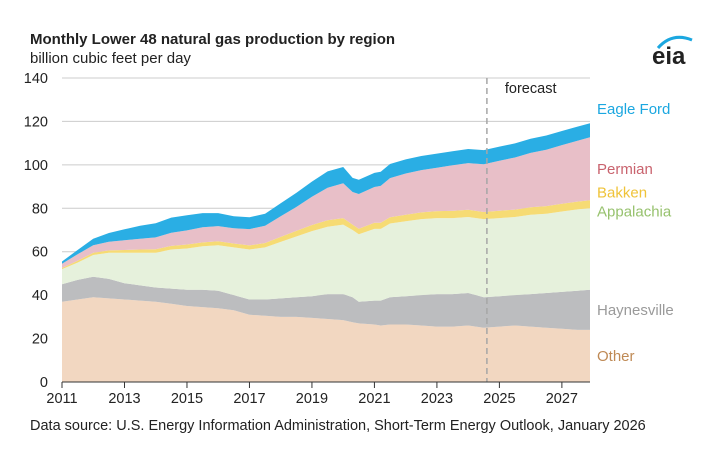 This screenshot has width=714, height=472. Describe the element at coordinates (562, 399) in the screenshot. I see `x-tick-label: 2027` at that location.